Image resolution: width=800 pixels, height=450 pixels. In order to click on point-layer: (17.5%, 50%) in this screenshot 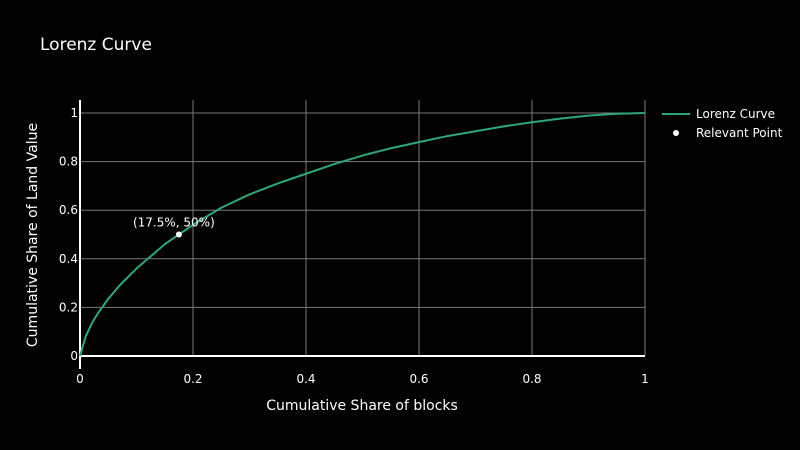, I will do `click(174, 227)`.